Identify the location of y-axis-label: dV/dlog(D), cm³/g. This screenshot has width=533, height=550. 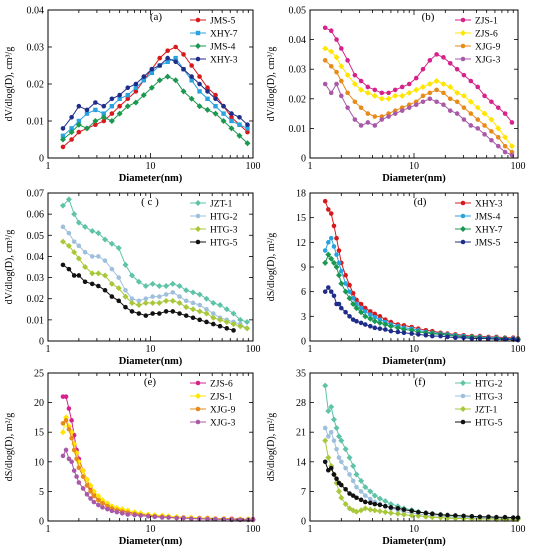
(9, 84).